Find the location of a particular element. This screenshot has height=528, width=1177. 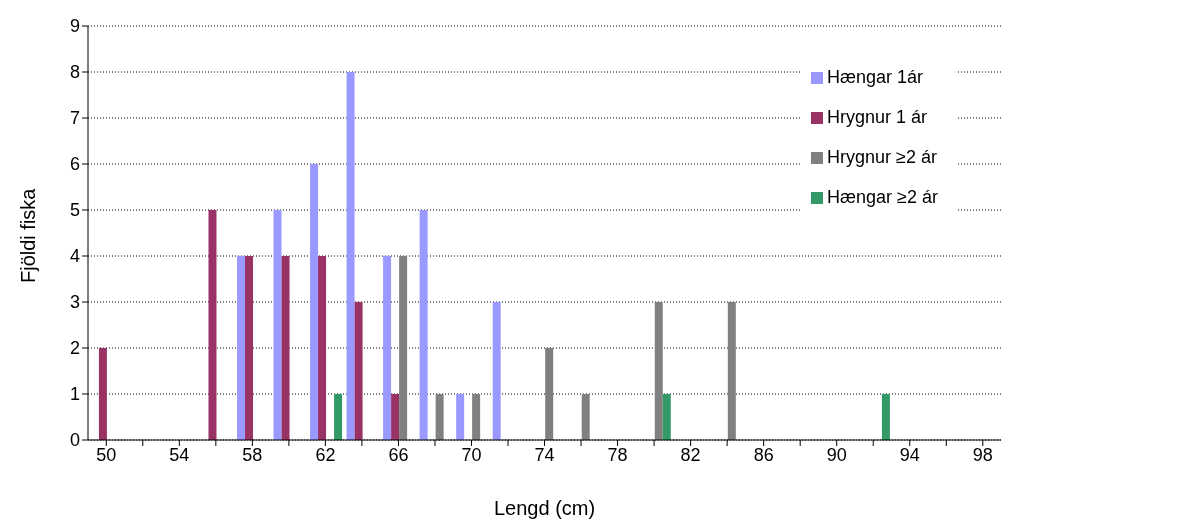

legend-label: Hængar 1ár is located at coordinates (875, 77).